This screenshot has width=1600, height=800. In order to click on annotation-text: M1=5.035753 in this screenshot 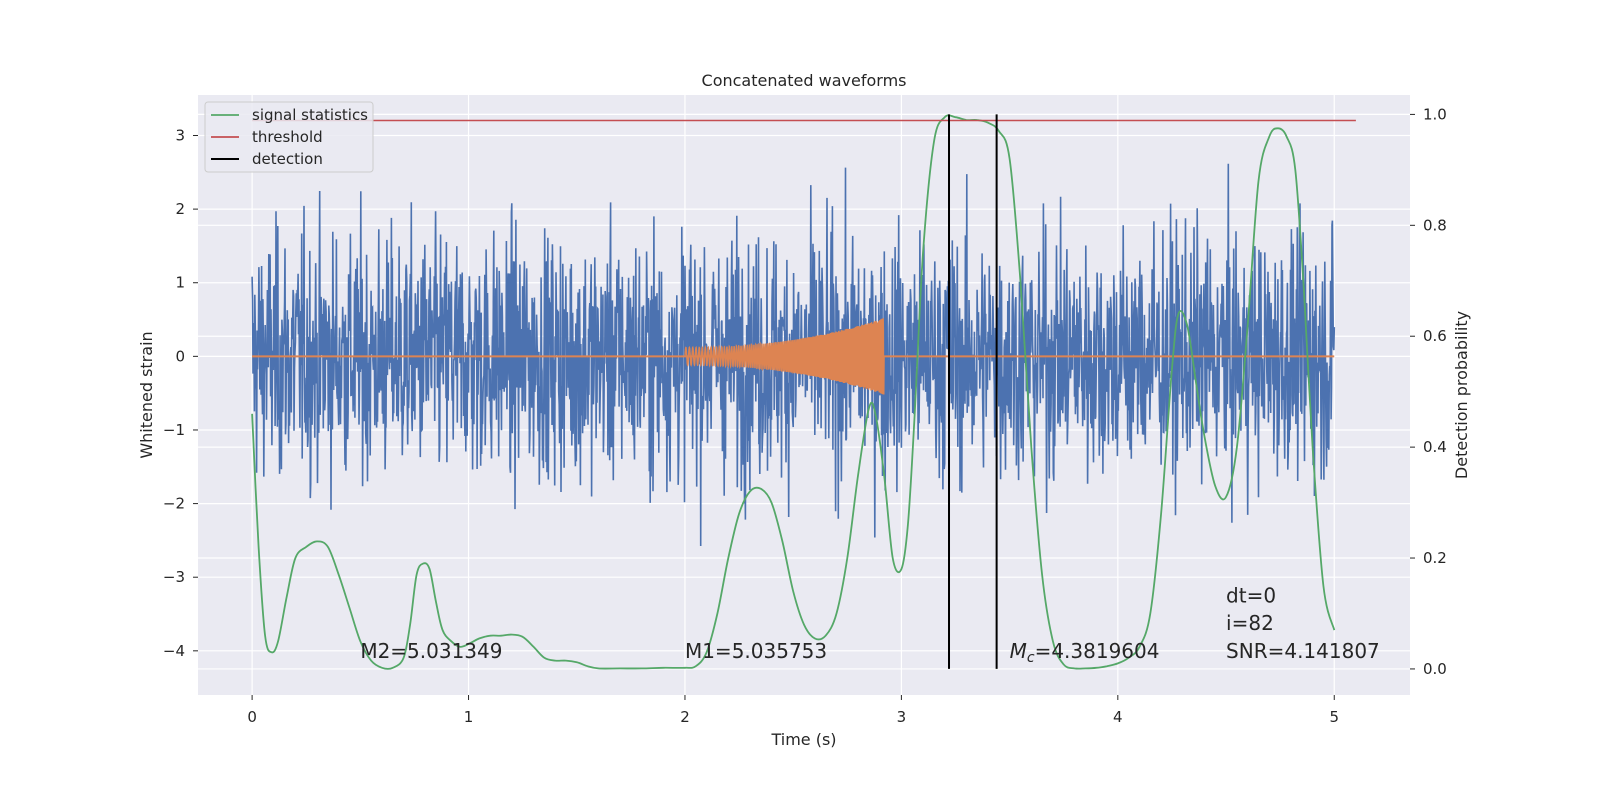, I will do `click(756, 651)`.